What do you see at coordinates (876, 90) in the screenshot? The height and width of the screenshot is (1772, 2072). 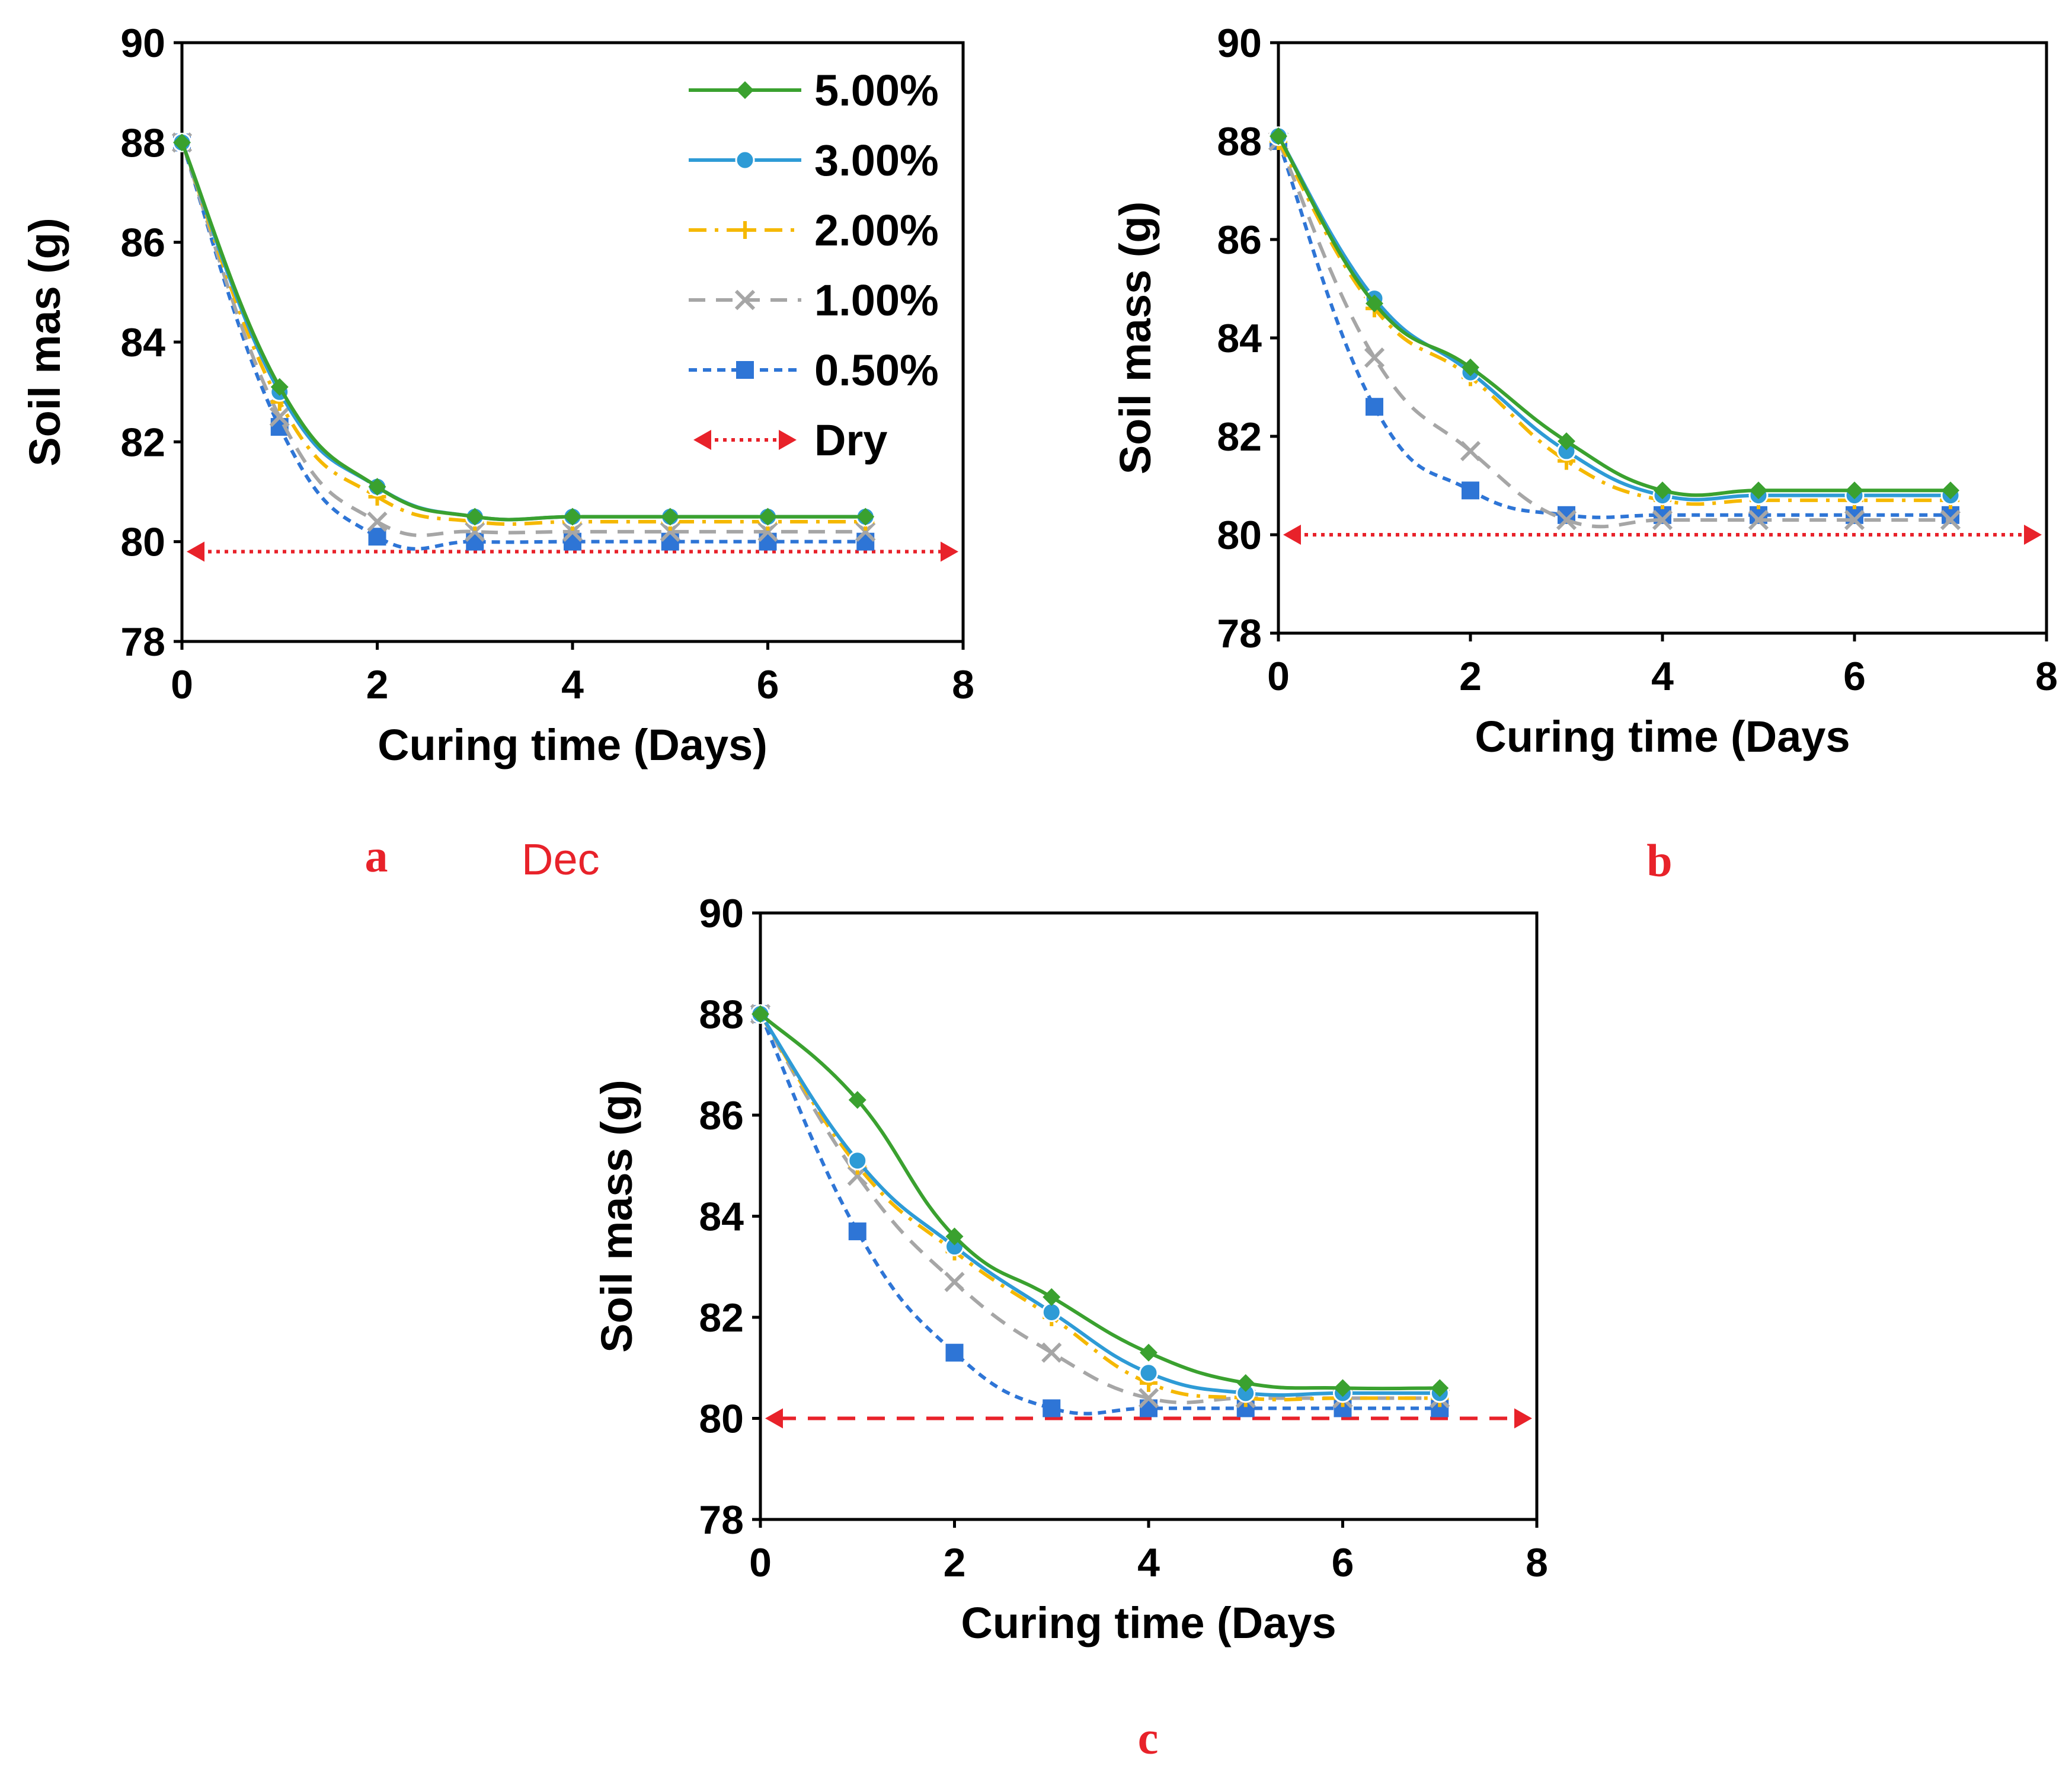 I see `legend-label: 5.00%` at bounding box center [876, 90].